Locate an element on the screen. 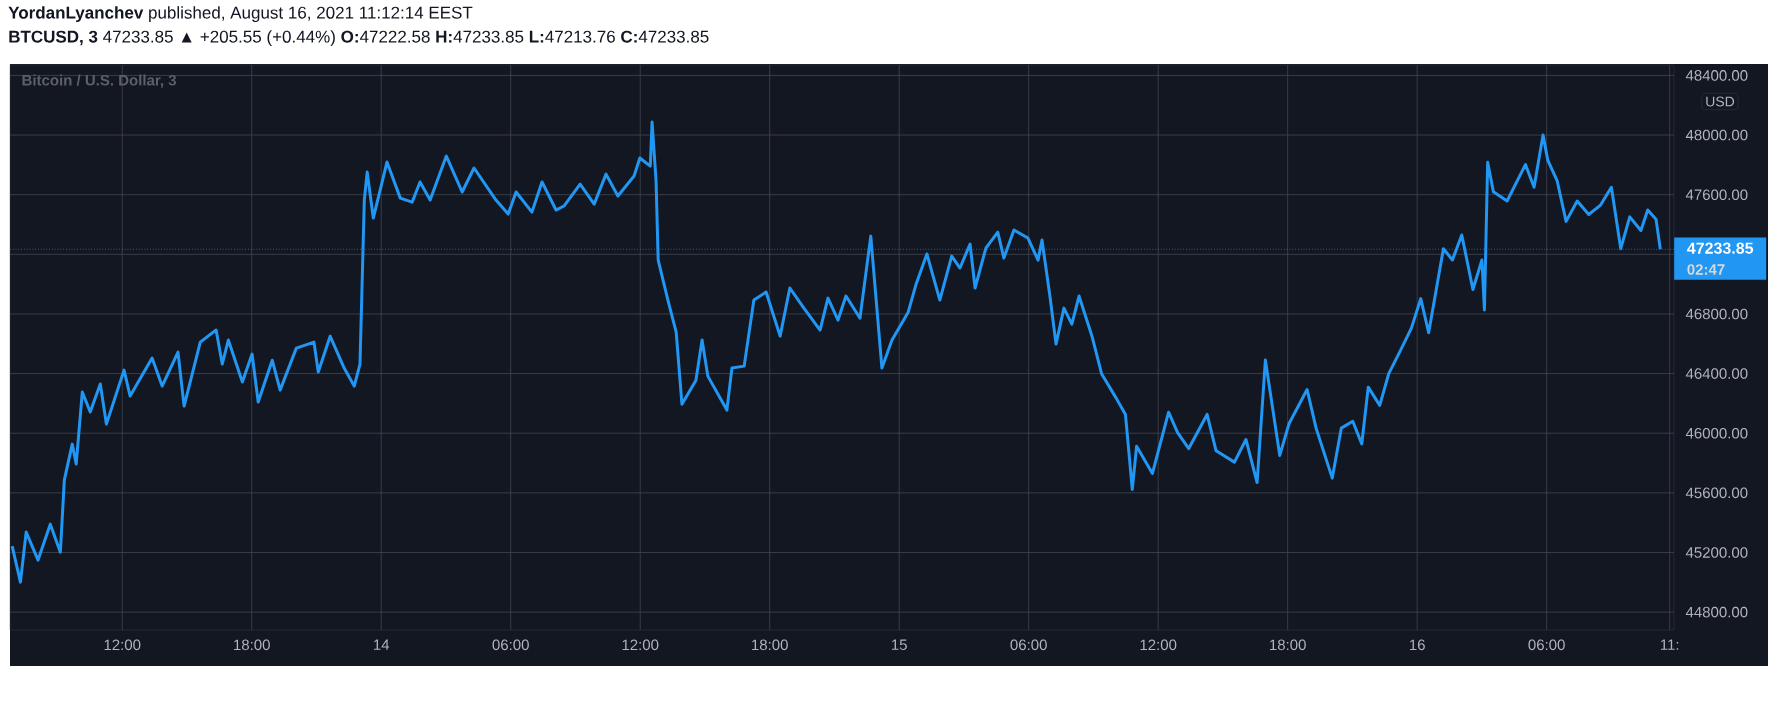 The image size is (1783, 721). ref-line-label: 47233.85 is located at coordinates (1720, 248).